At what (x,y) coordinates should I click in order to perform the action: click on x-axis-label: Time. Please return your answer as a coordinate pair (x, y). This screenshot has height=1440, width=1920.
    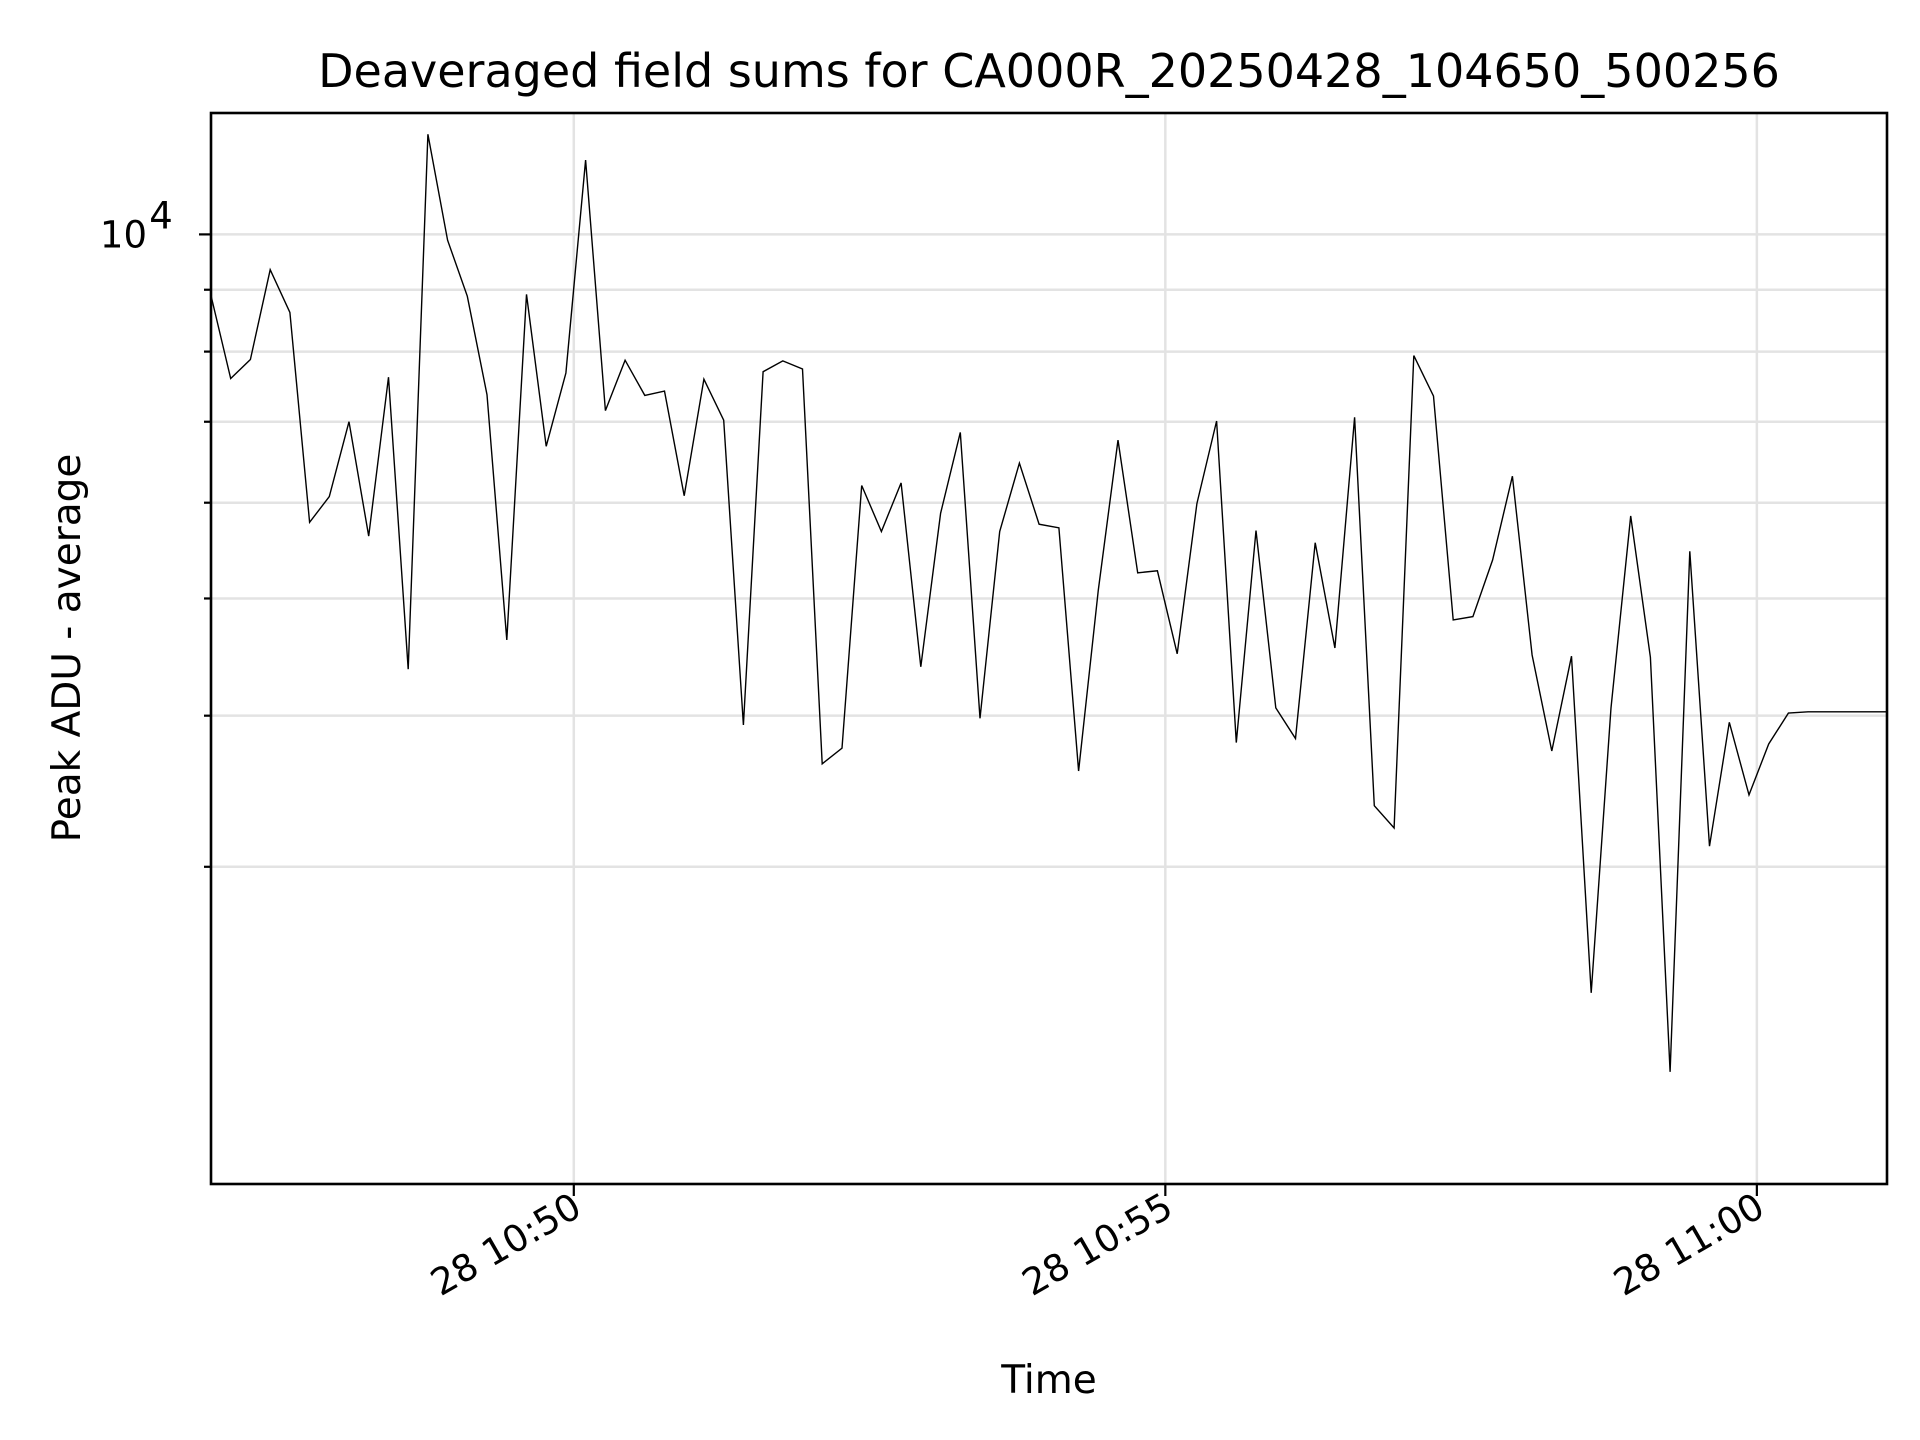
    Looking at the image, I should click on (1048, 1380).